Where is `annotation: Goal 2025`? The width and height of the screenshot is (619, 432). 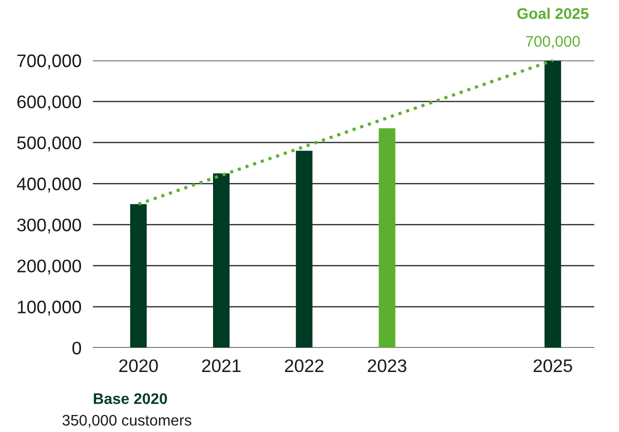 annotation: Goal 2025 is located at coordinates (552, 13).